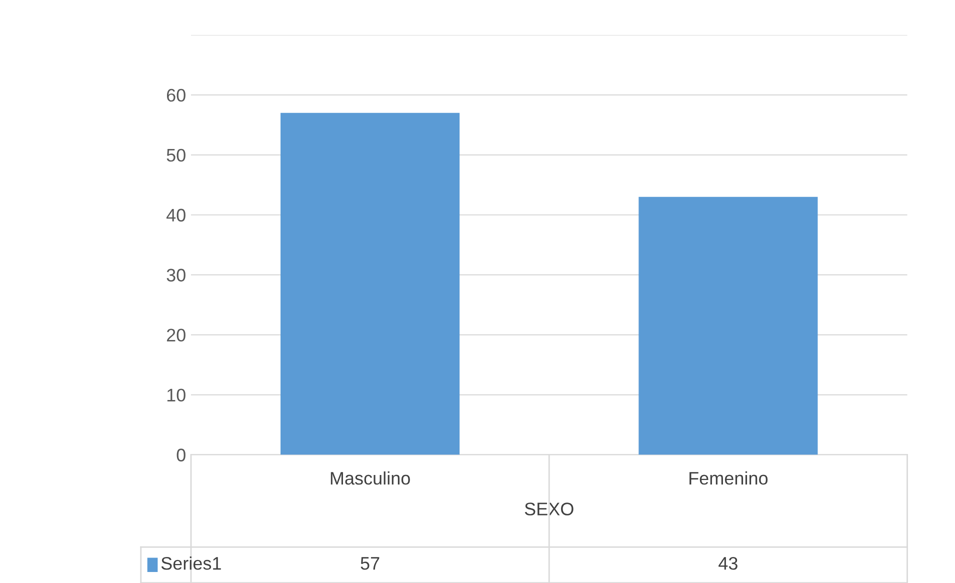 The image size is (955, 583). Describe the element at coordinates (176, 95) in the screenshot. I see `y-tick-label: 60` at that location.